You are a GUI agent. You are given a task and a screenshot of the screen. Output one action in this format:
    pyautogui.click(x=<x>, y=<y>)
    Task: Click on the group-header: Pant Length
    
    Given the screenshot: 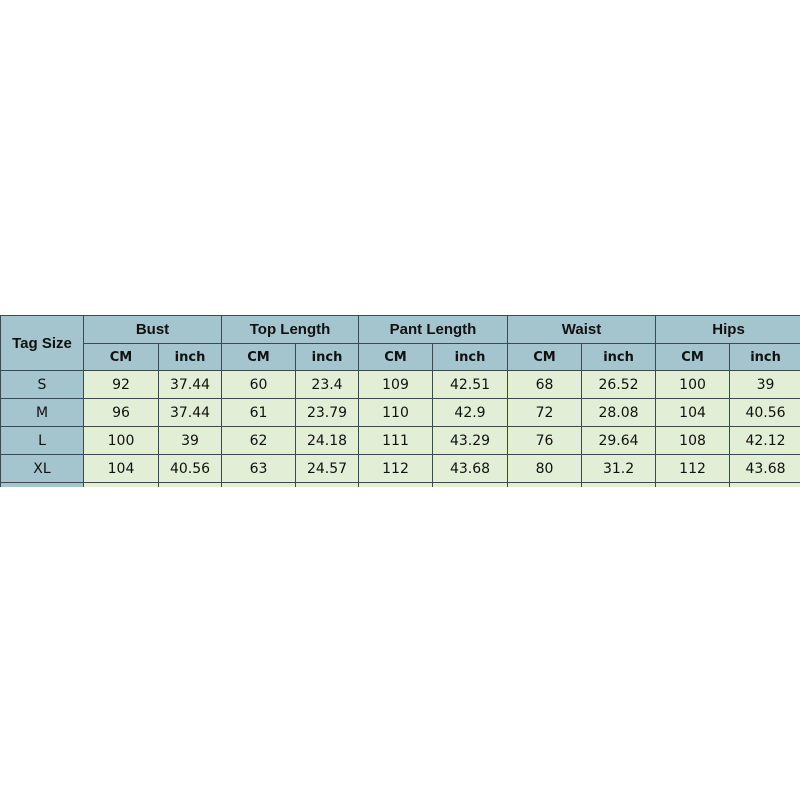 What is the action you would take?
    pyautogui.click(x=433, y=329)
    